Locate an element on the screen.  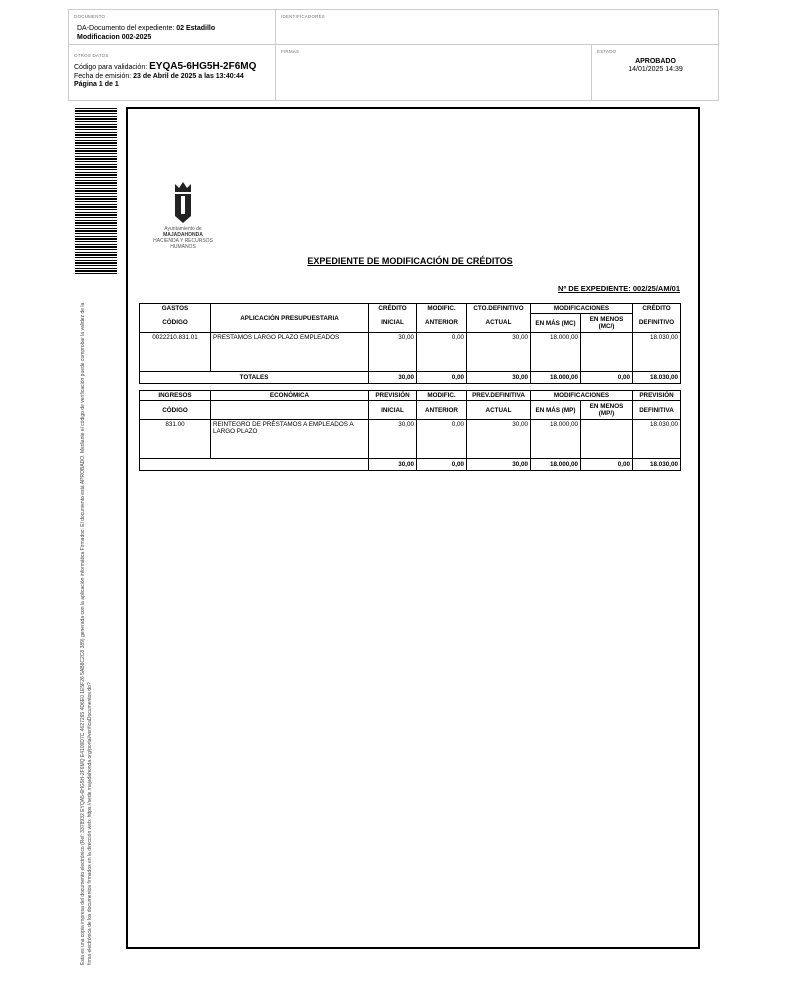
estado-cell: ESTADO APROBADO 14/01/2025 14:39 is located at coordinates (655, 73).